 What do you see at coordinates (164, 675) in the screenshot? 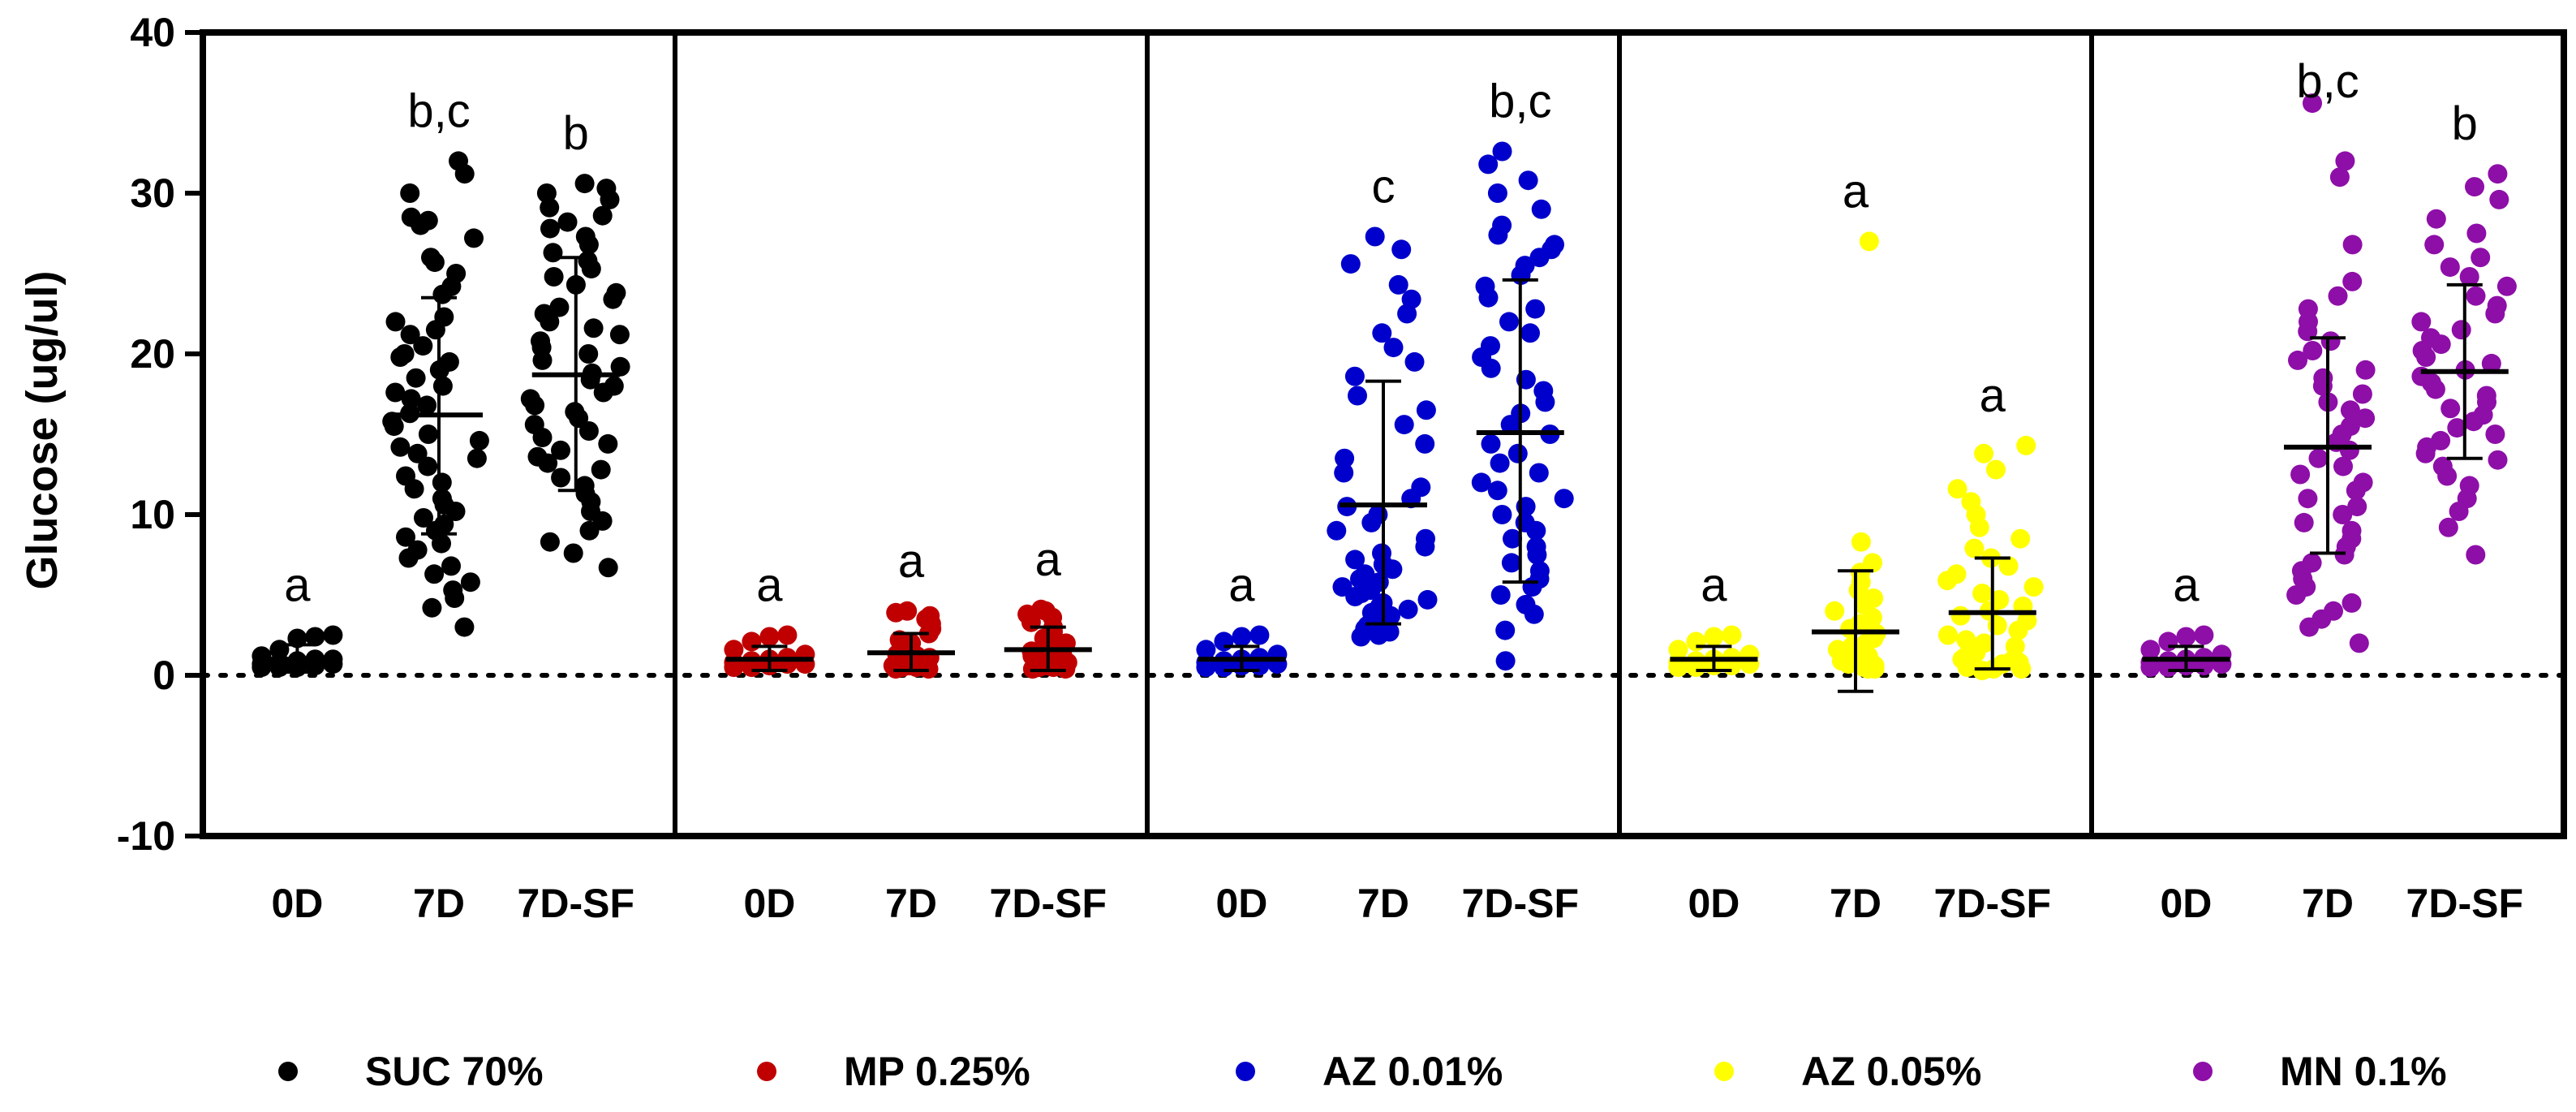
I see `y-tick-label: 0` at bounding box center [164, 675].